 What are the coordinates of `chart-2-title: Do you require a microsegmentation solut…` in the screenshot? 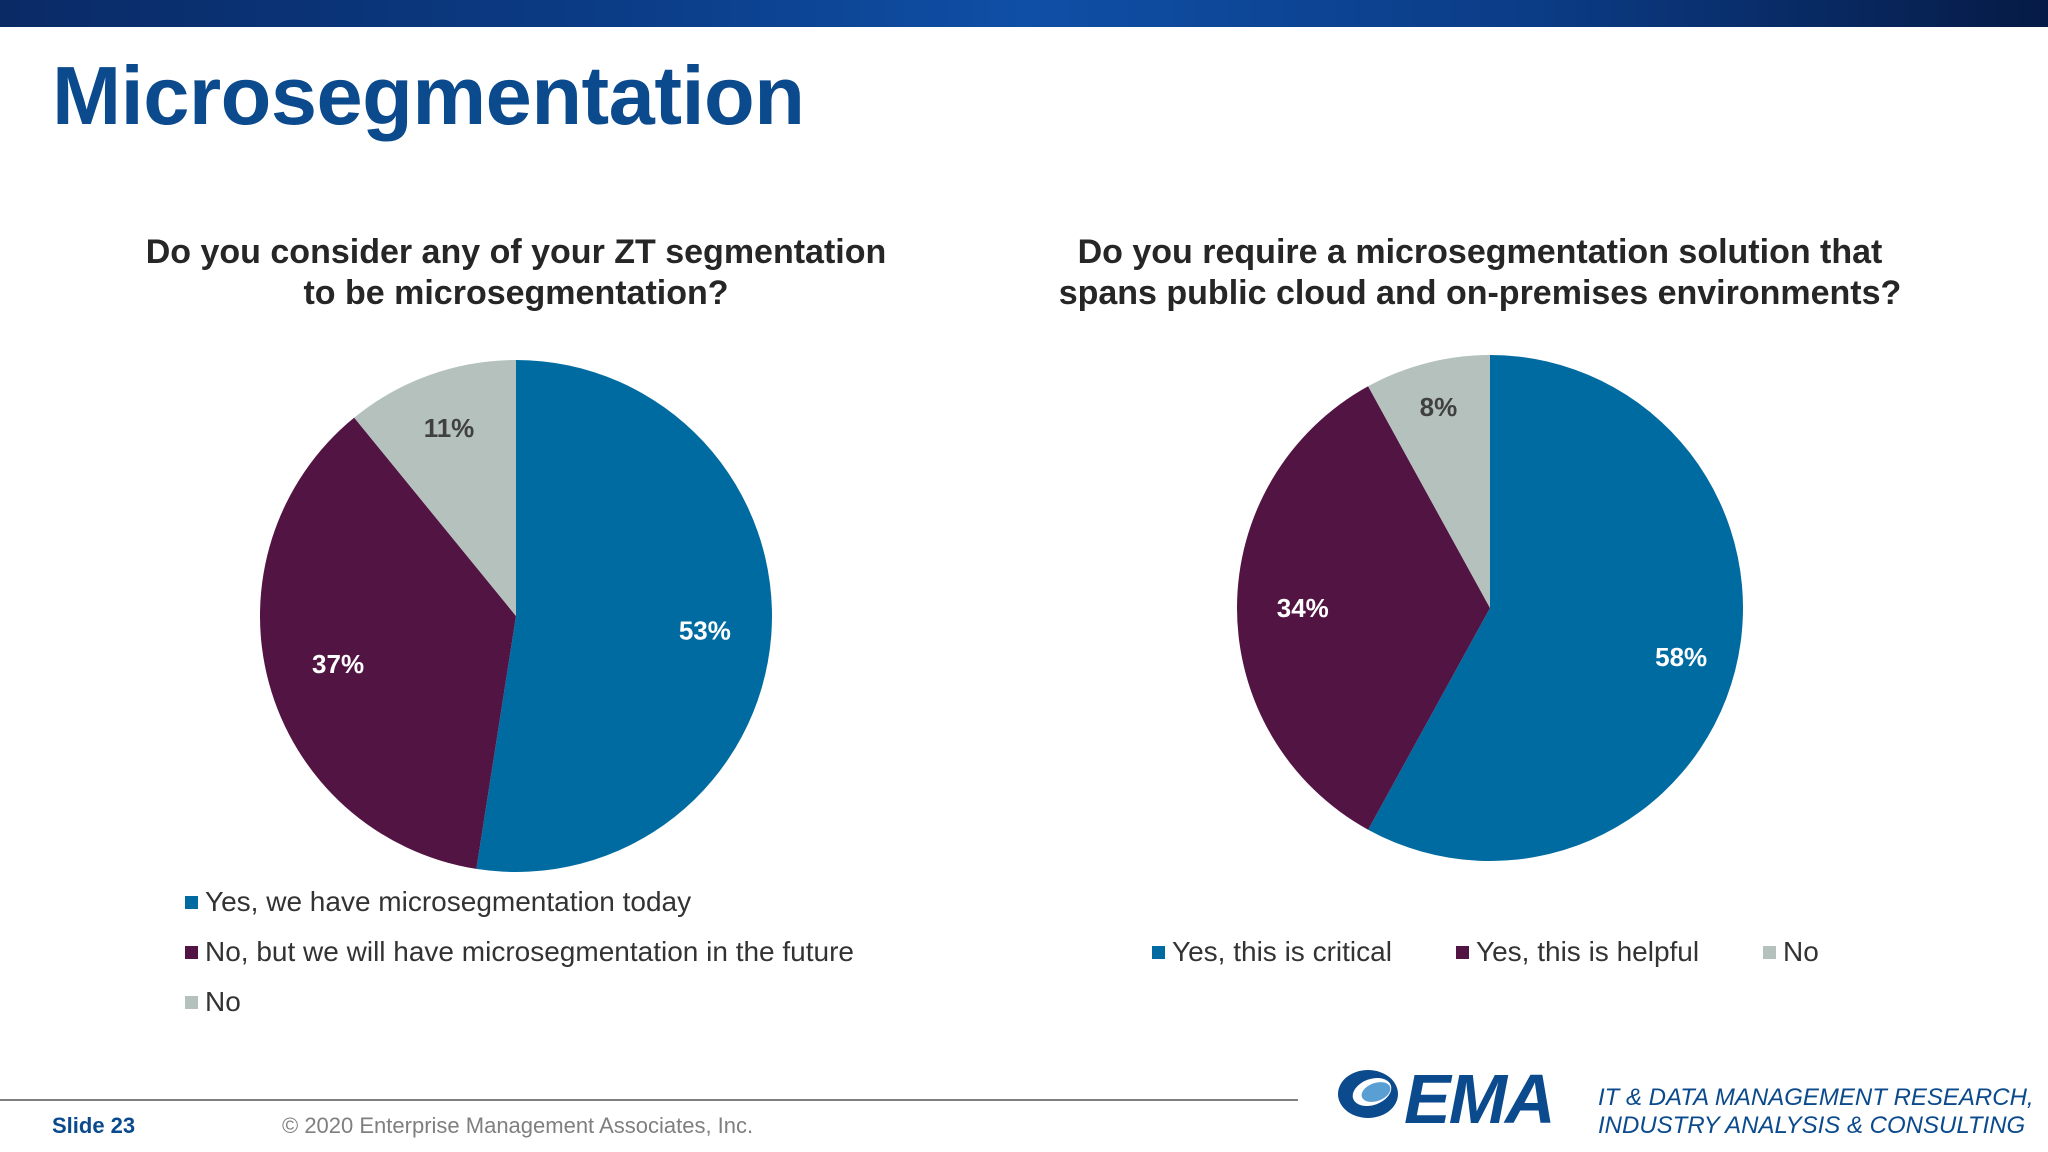 It's located at (1480, 273).